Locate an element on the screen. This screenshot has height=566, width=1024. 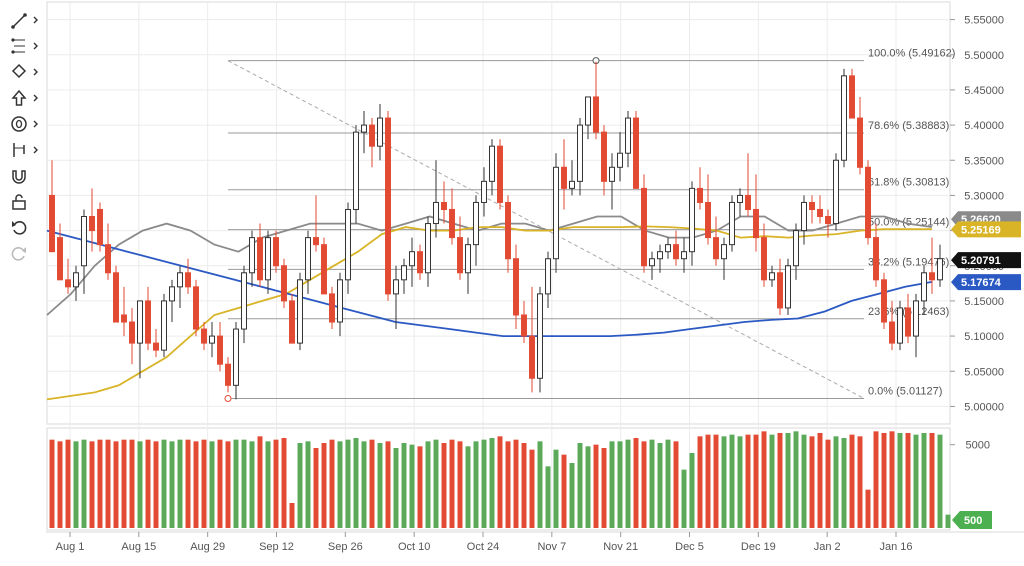
lock-tool is located at coordinates (26, 203).